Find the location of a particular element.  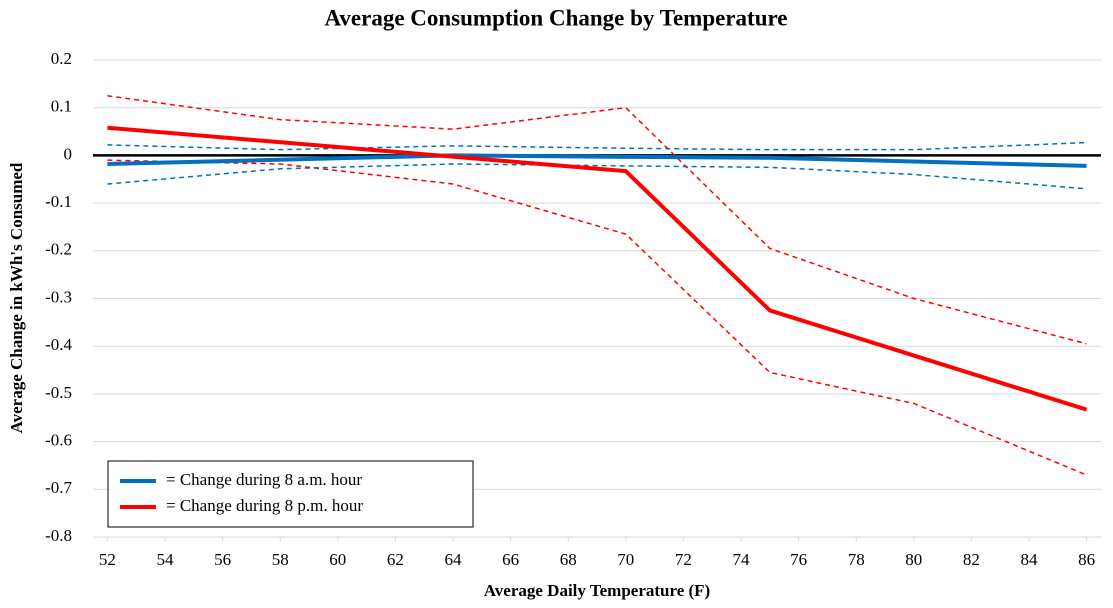

x-tick-label: 54 is located at coordinates (166, 559).